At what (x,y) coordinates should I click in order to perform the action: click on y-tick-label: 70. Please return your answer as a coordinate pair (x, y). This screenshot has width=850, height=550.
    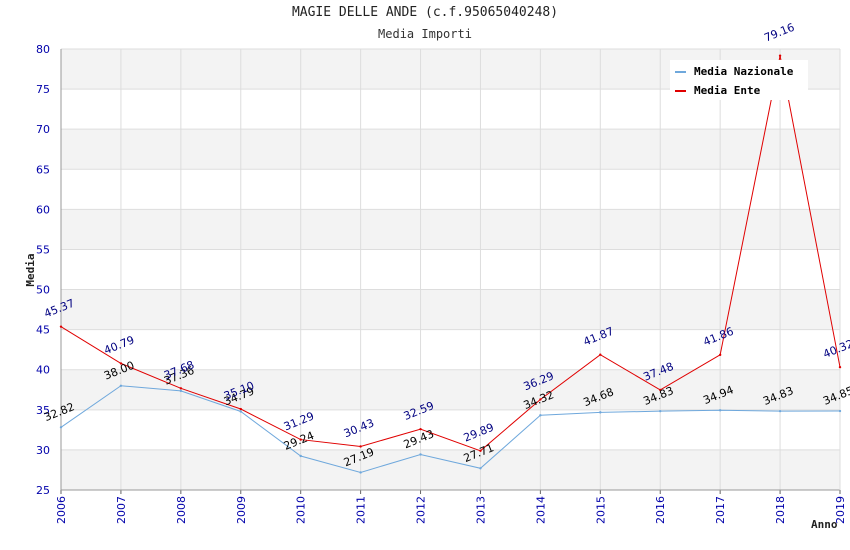
    Looking at the image, I should click on (43, 129).